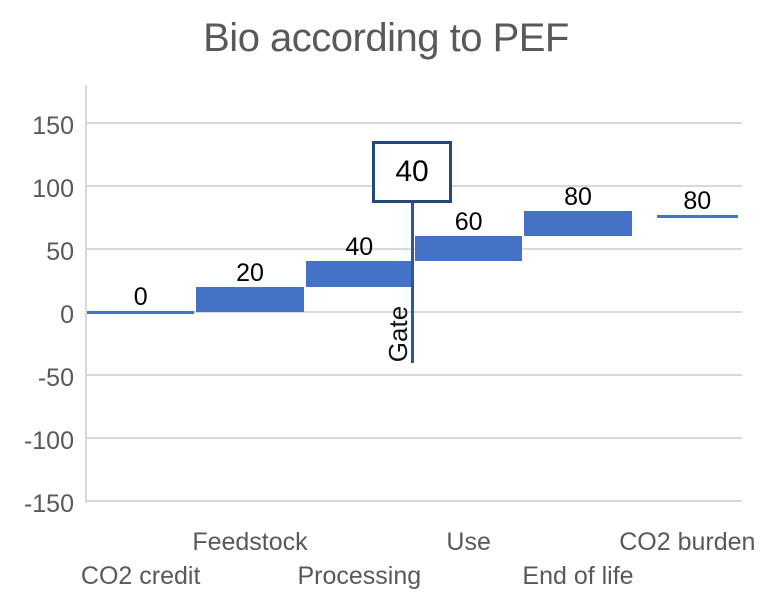  I want to click on y-tick-label: -50, so click(55, 378).